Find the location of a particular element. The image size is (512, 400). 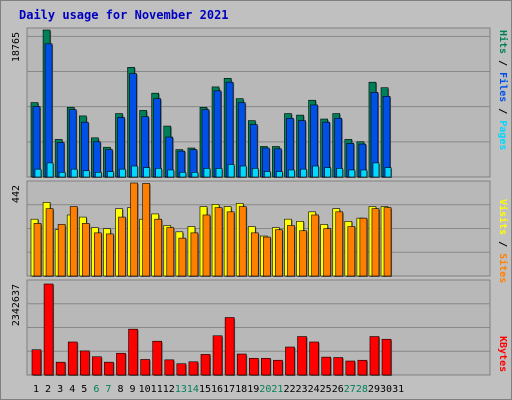

legend-kbytes: KBytes is located at coordinates (502, 354).